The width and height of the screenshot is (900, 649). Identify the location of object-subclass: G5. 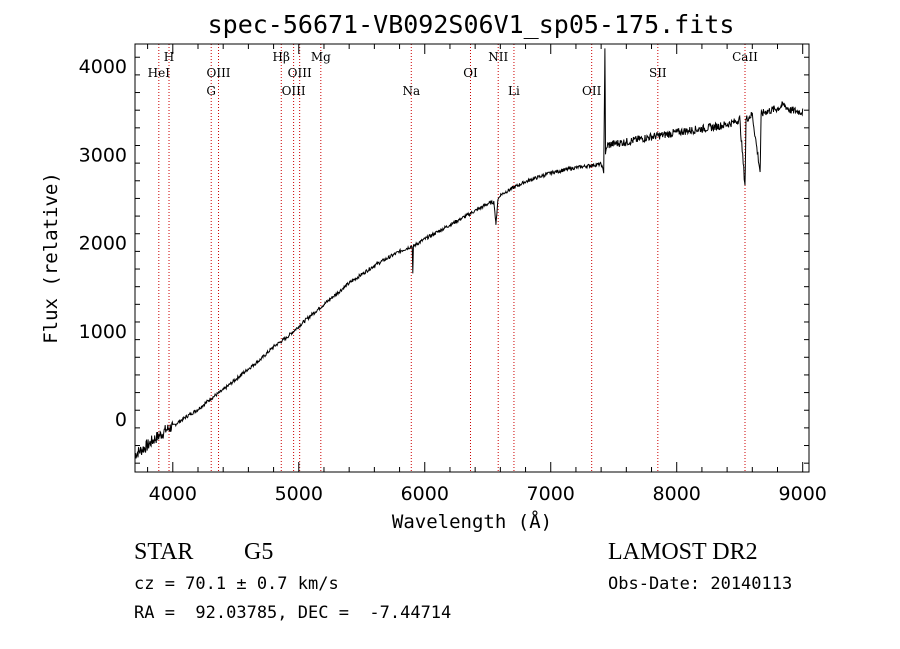
(259, 552).